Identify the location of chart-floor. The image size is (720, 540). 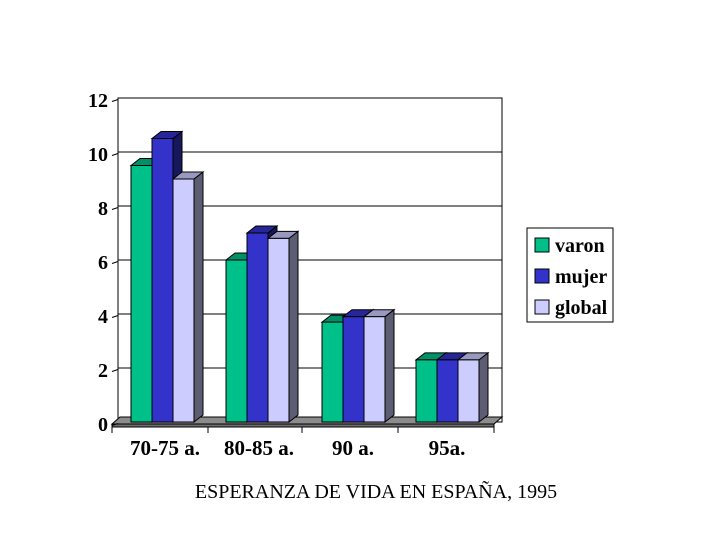
(307, 424).